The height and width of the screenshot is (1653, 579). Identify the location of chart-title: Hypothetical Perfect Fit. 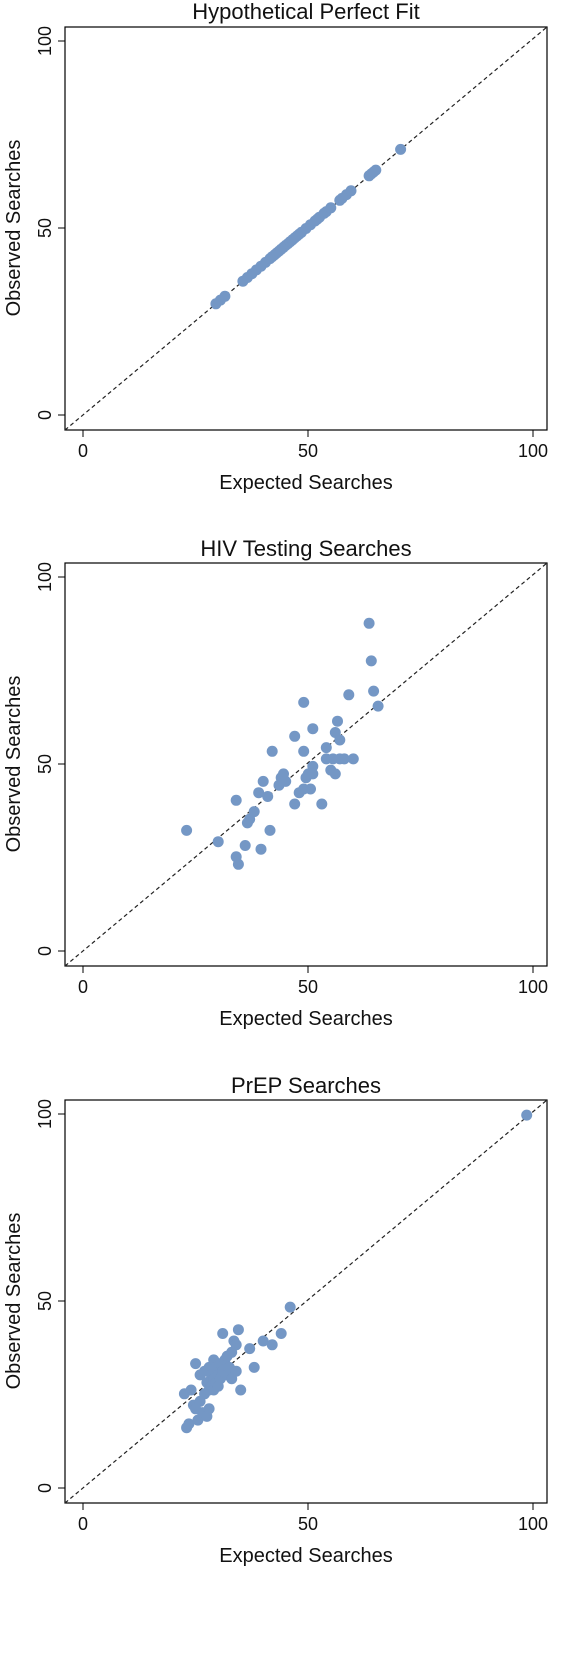
(305, 12).